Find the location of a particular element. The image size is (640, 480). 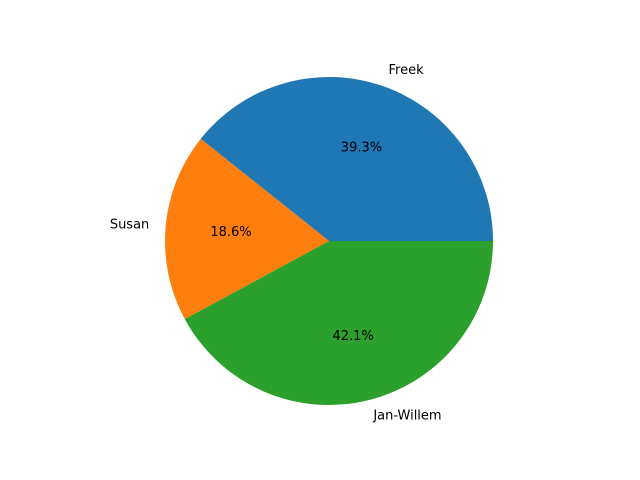

pie-slice-susan is located at coordinates (247, 229).